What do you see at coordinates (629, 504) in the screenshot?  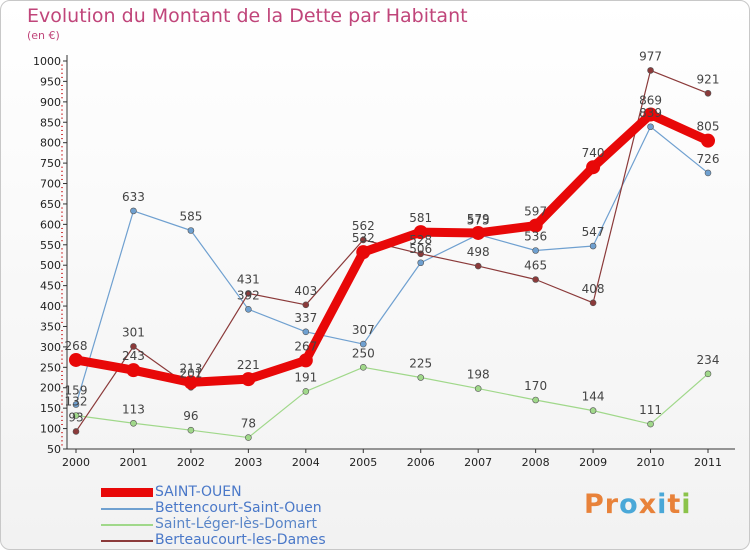 I see `logo-letter: o` at bounding box center [629, 504].